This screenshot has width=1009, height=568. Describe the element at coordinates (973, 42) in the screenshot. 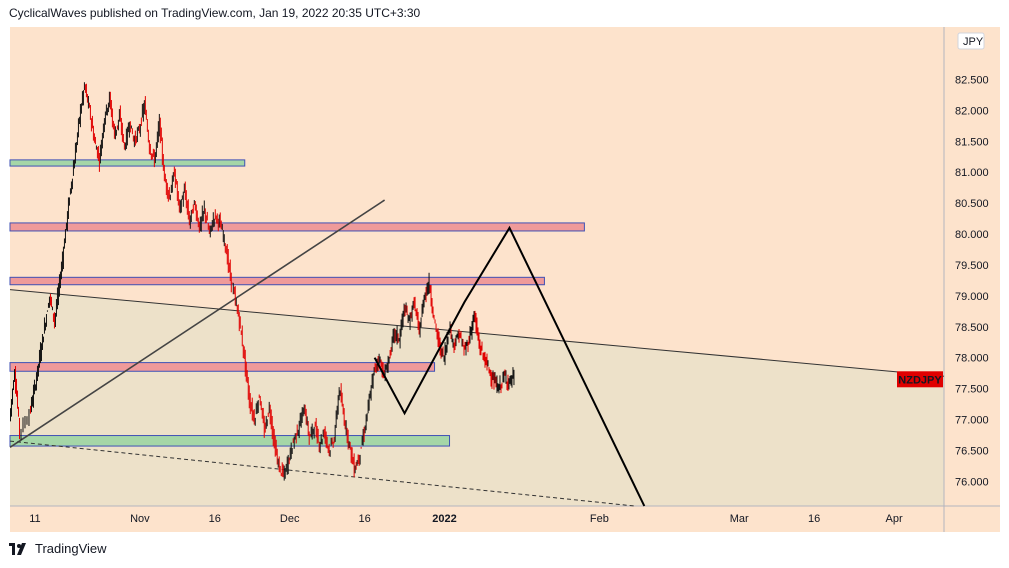

I see `currency-label: JPY` at that location.